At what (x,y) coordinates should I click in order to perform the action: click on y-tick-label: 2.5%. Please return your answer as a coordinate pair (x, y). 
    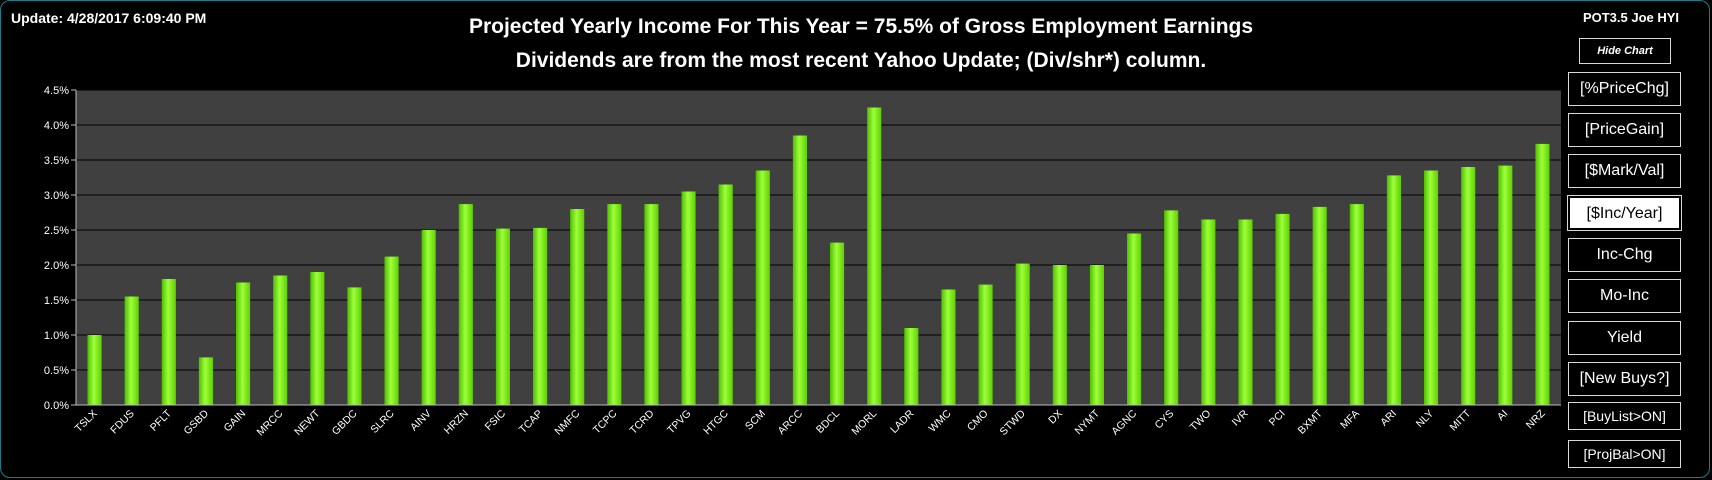
    Looking at the image, I should click on (56, 231).